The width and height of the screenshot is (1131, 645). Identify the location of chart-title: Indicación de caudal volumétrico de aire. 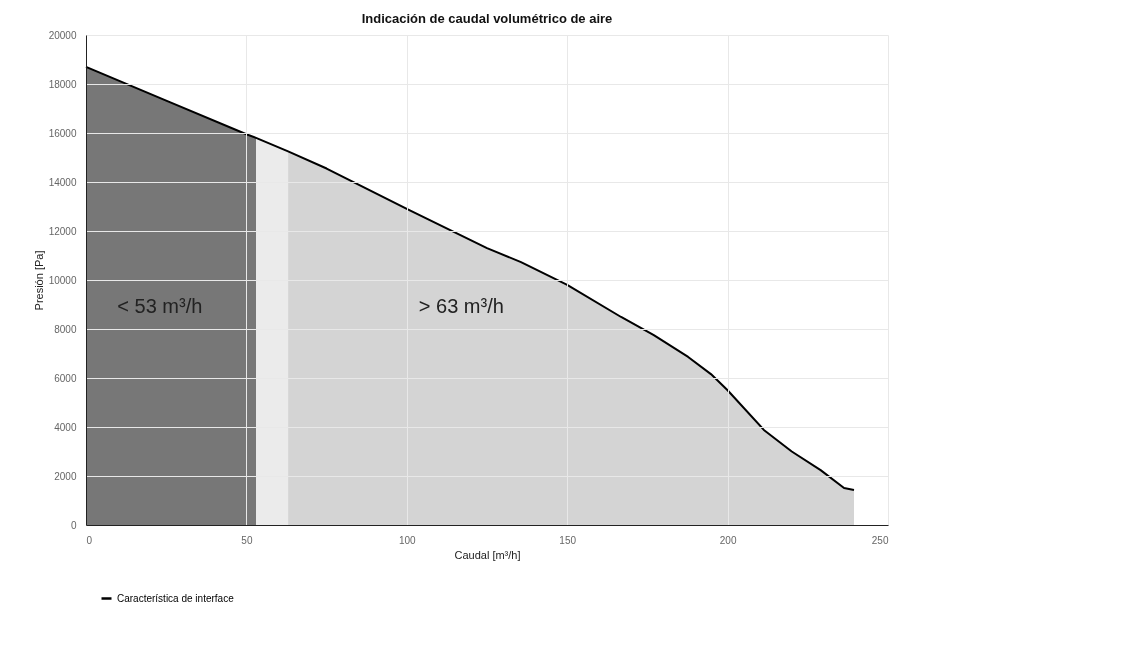
(487, 18).